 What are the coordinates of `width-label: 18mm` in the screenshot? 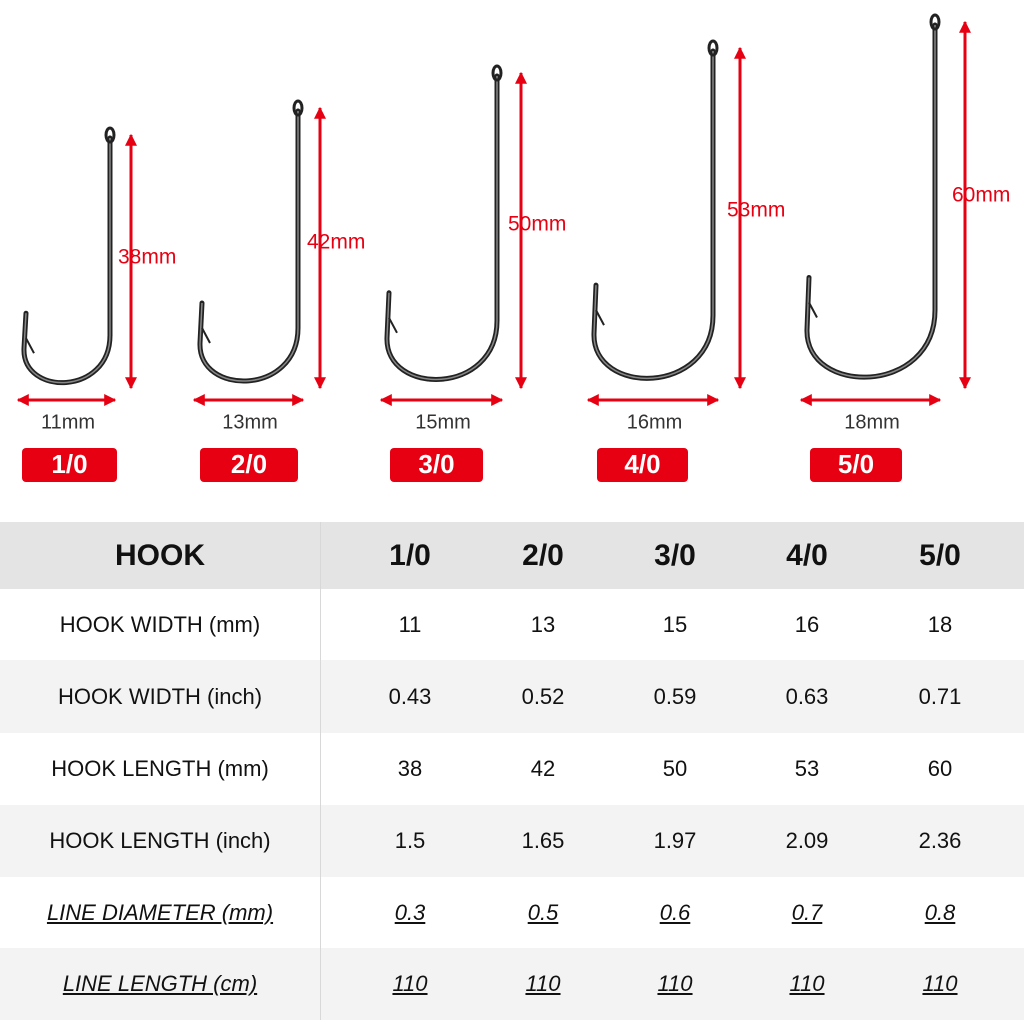 It's located at (872, 422).